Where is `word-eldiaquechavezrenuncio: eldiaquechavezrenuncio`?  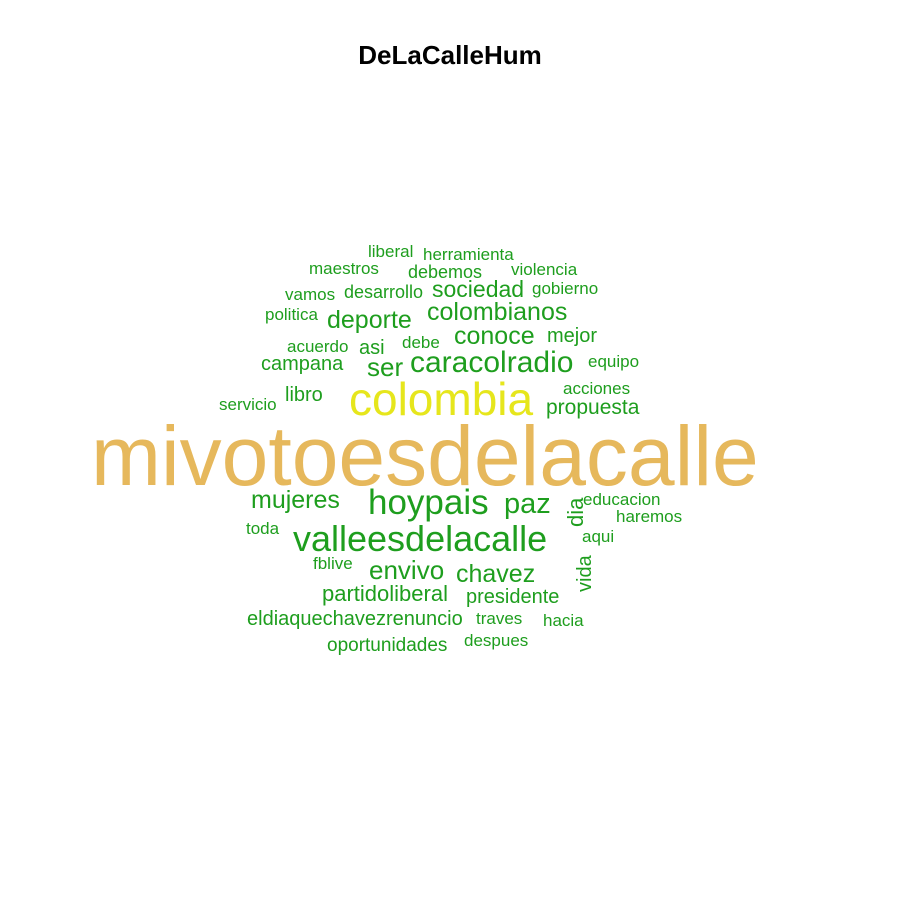 word-eldiaquechavezrenuncio: eldiaquechavezrenuncio is located at coordinates (355, 619).